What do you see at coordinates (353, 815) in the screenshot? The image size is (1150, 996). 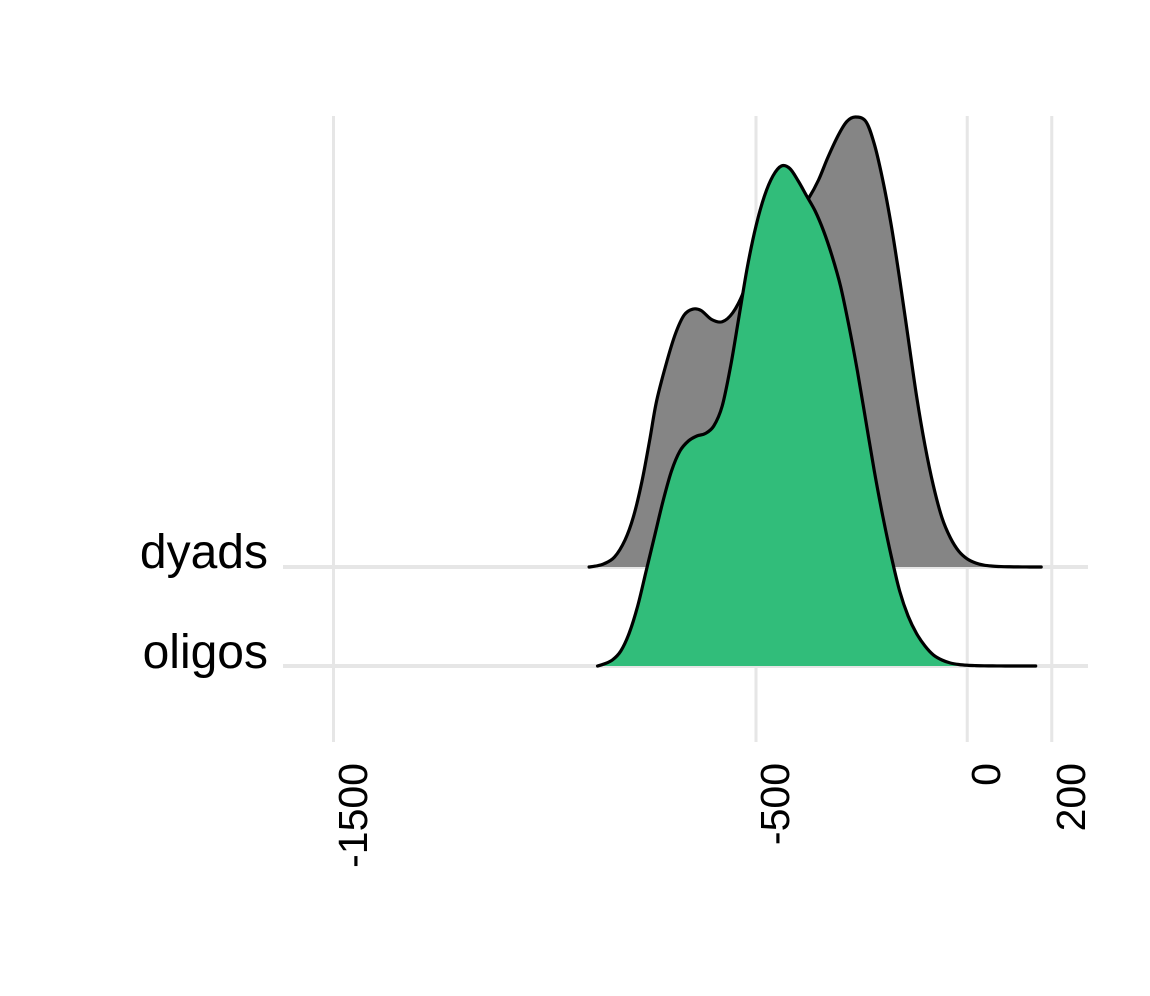 I see `x-tick-label-neg1500: -1500` at bounding box center [353, 815].